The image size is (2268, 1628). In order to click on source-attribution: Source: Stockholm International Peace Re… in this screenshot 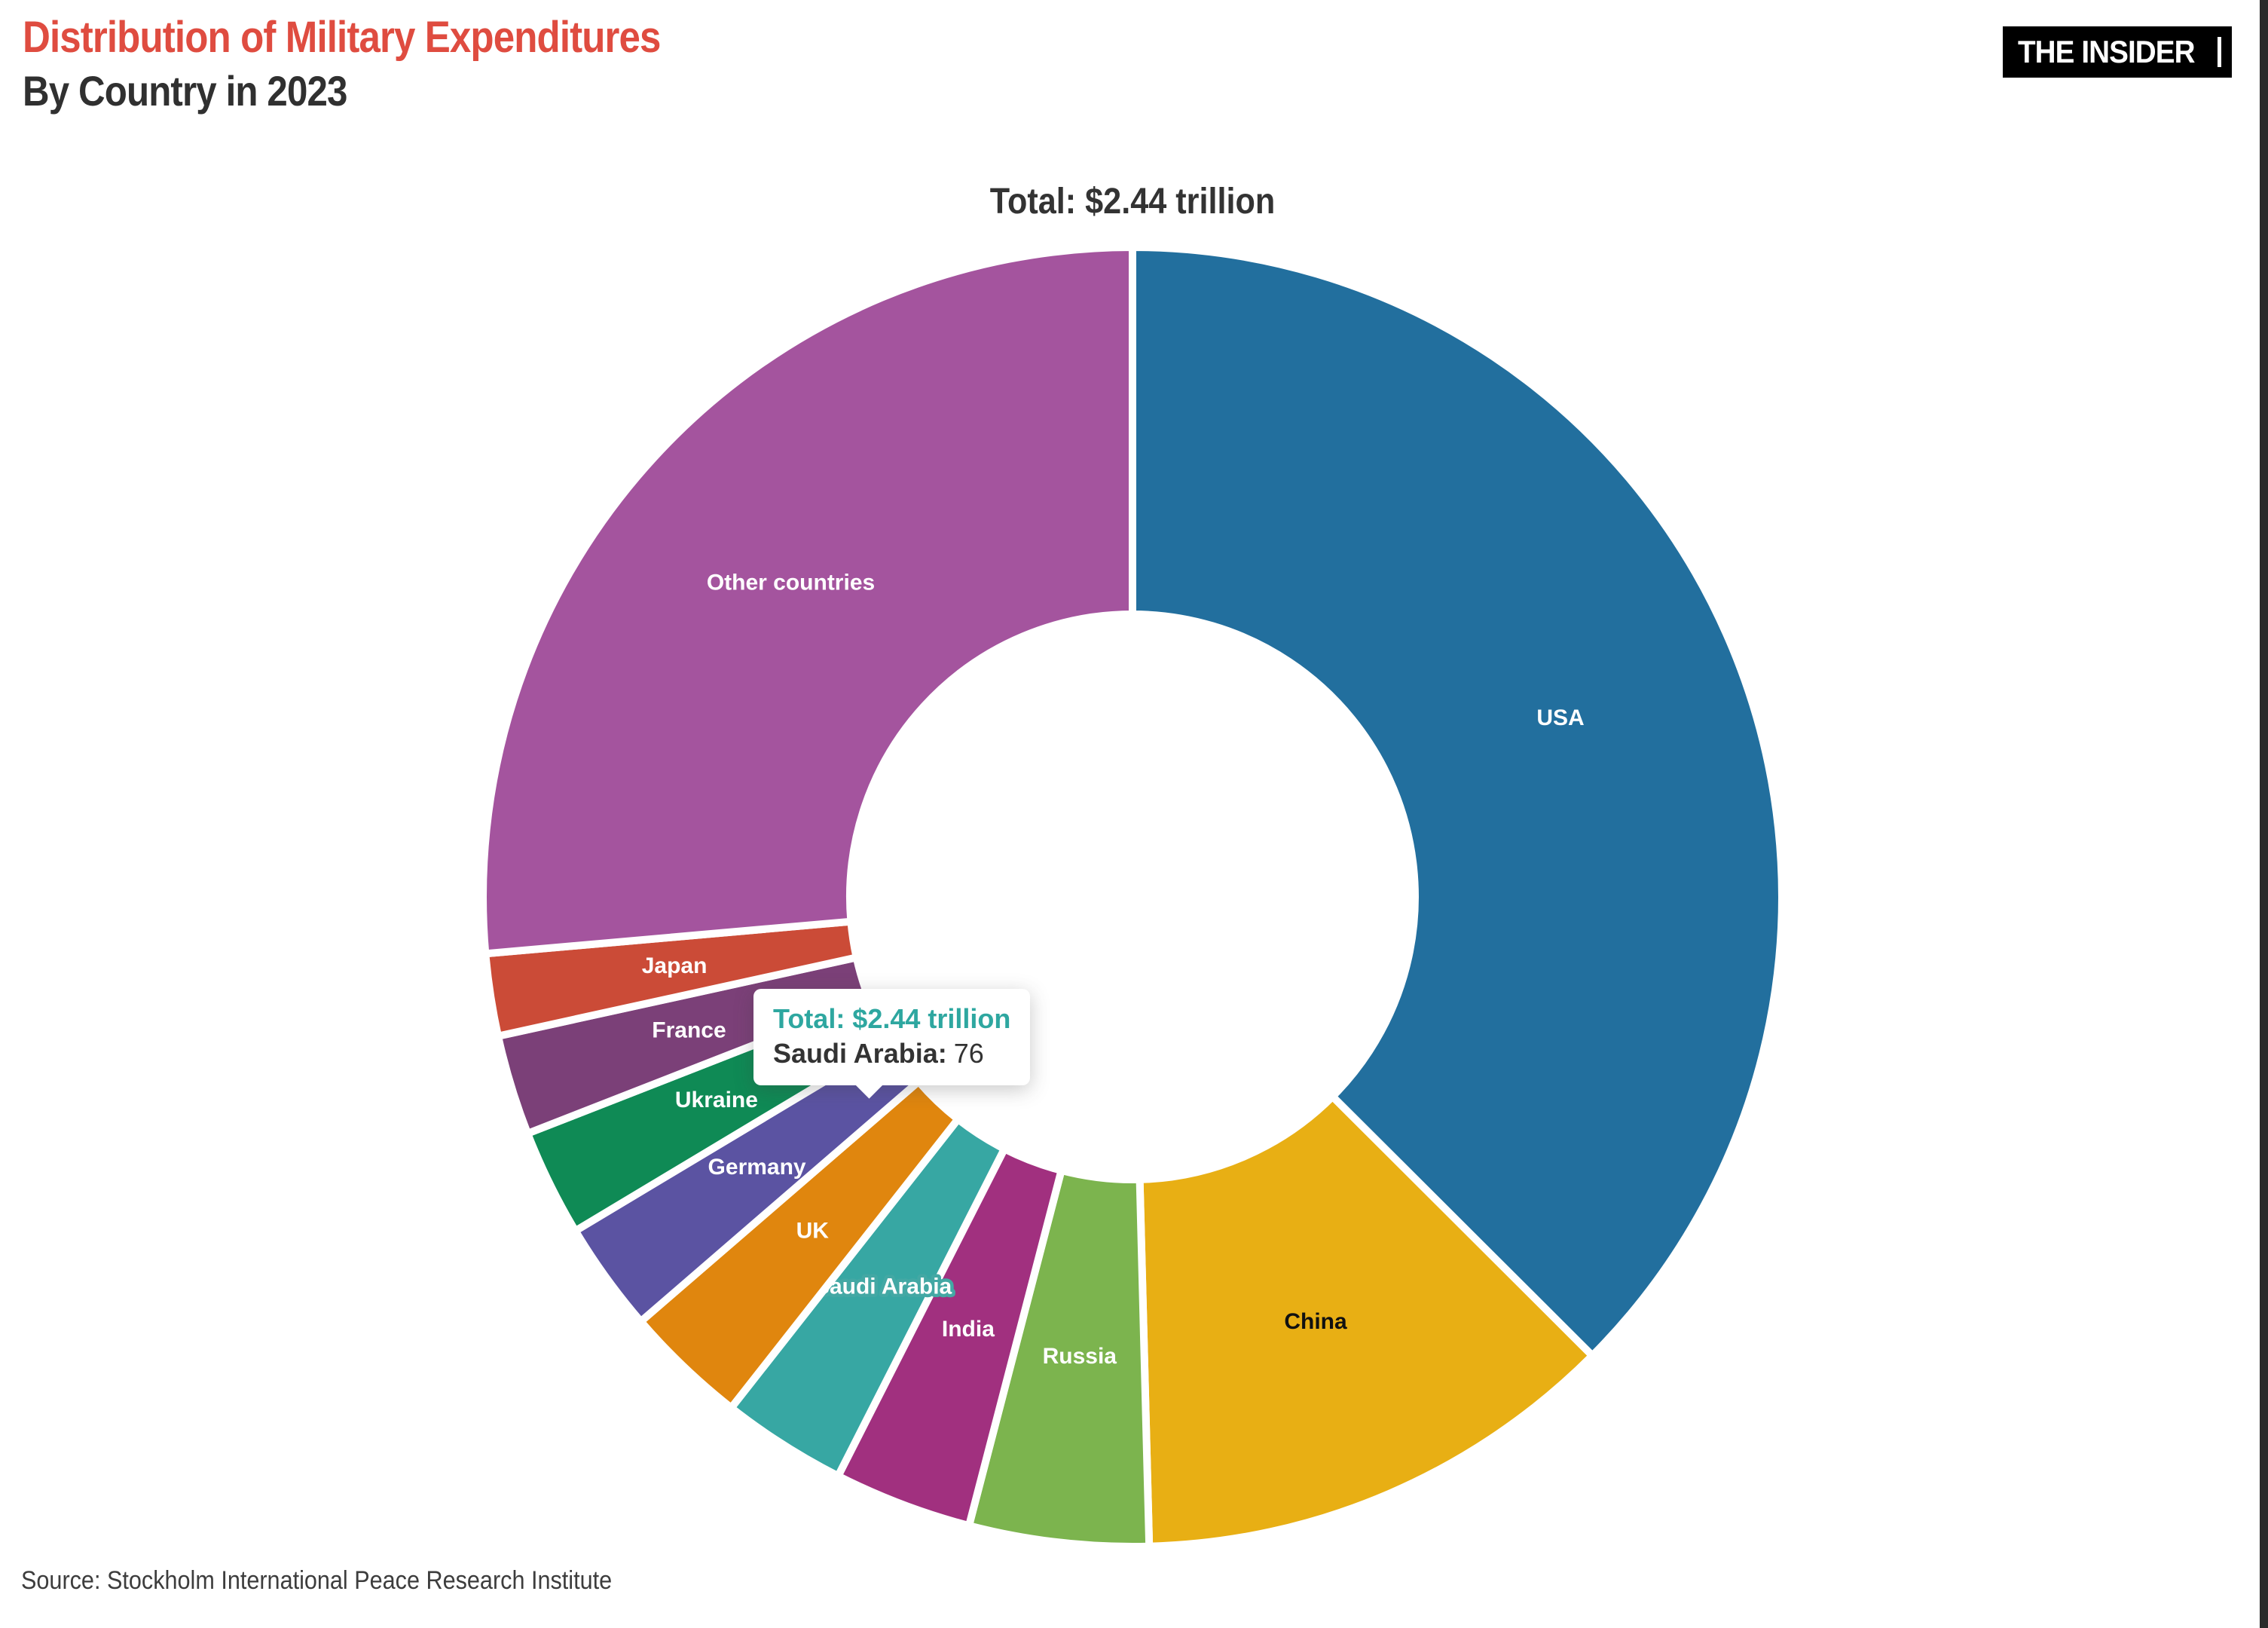, I will do `click(317, 1580)`.